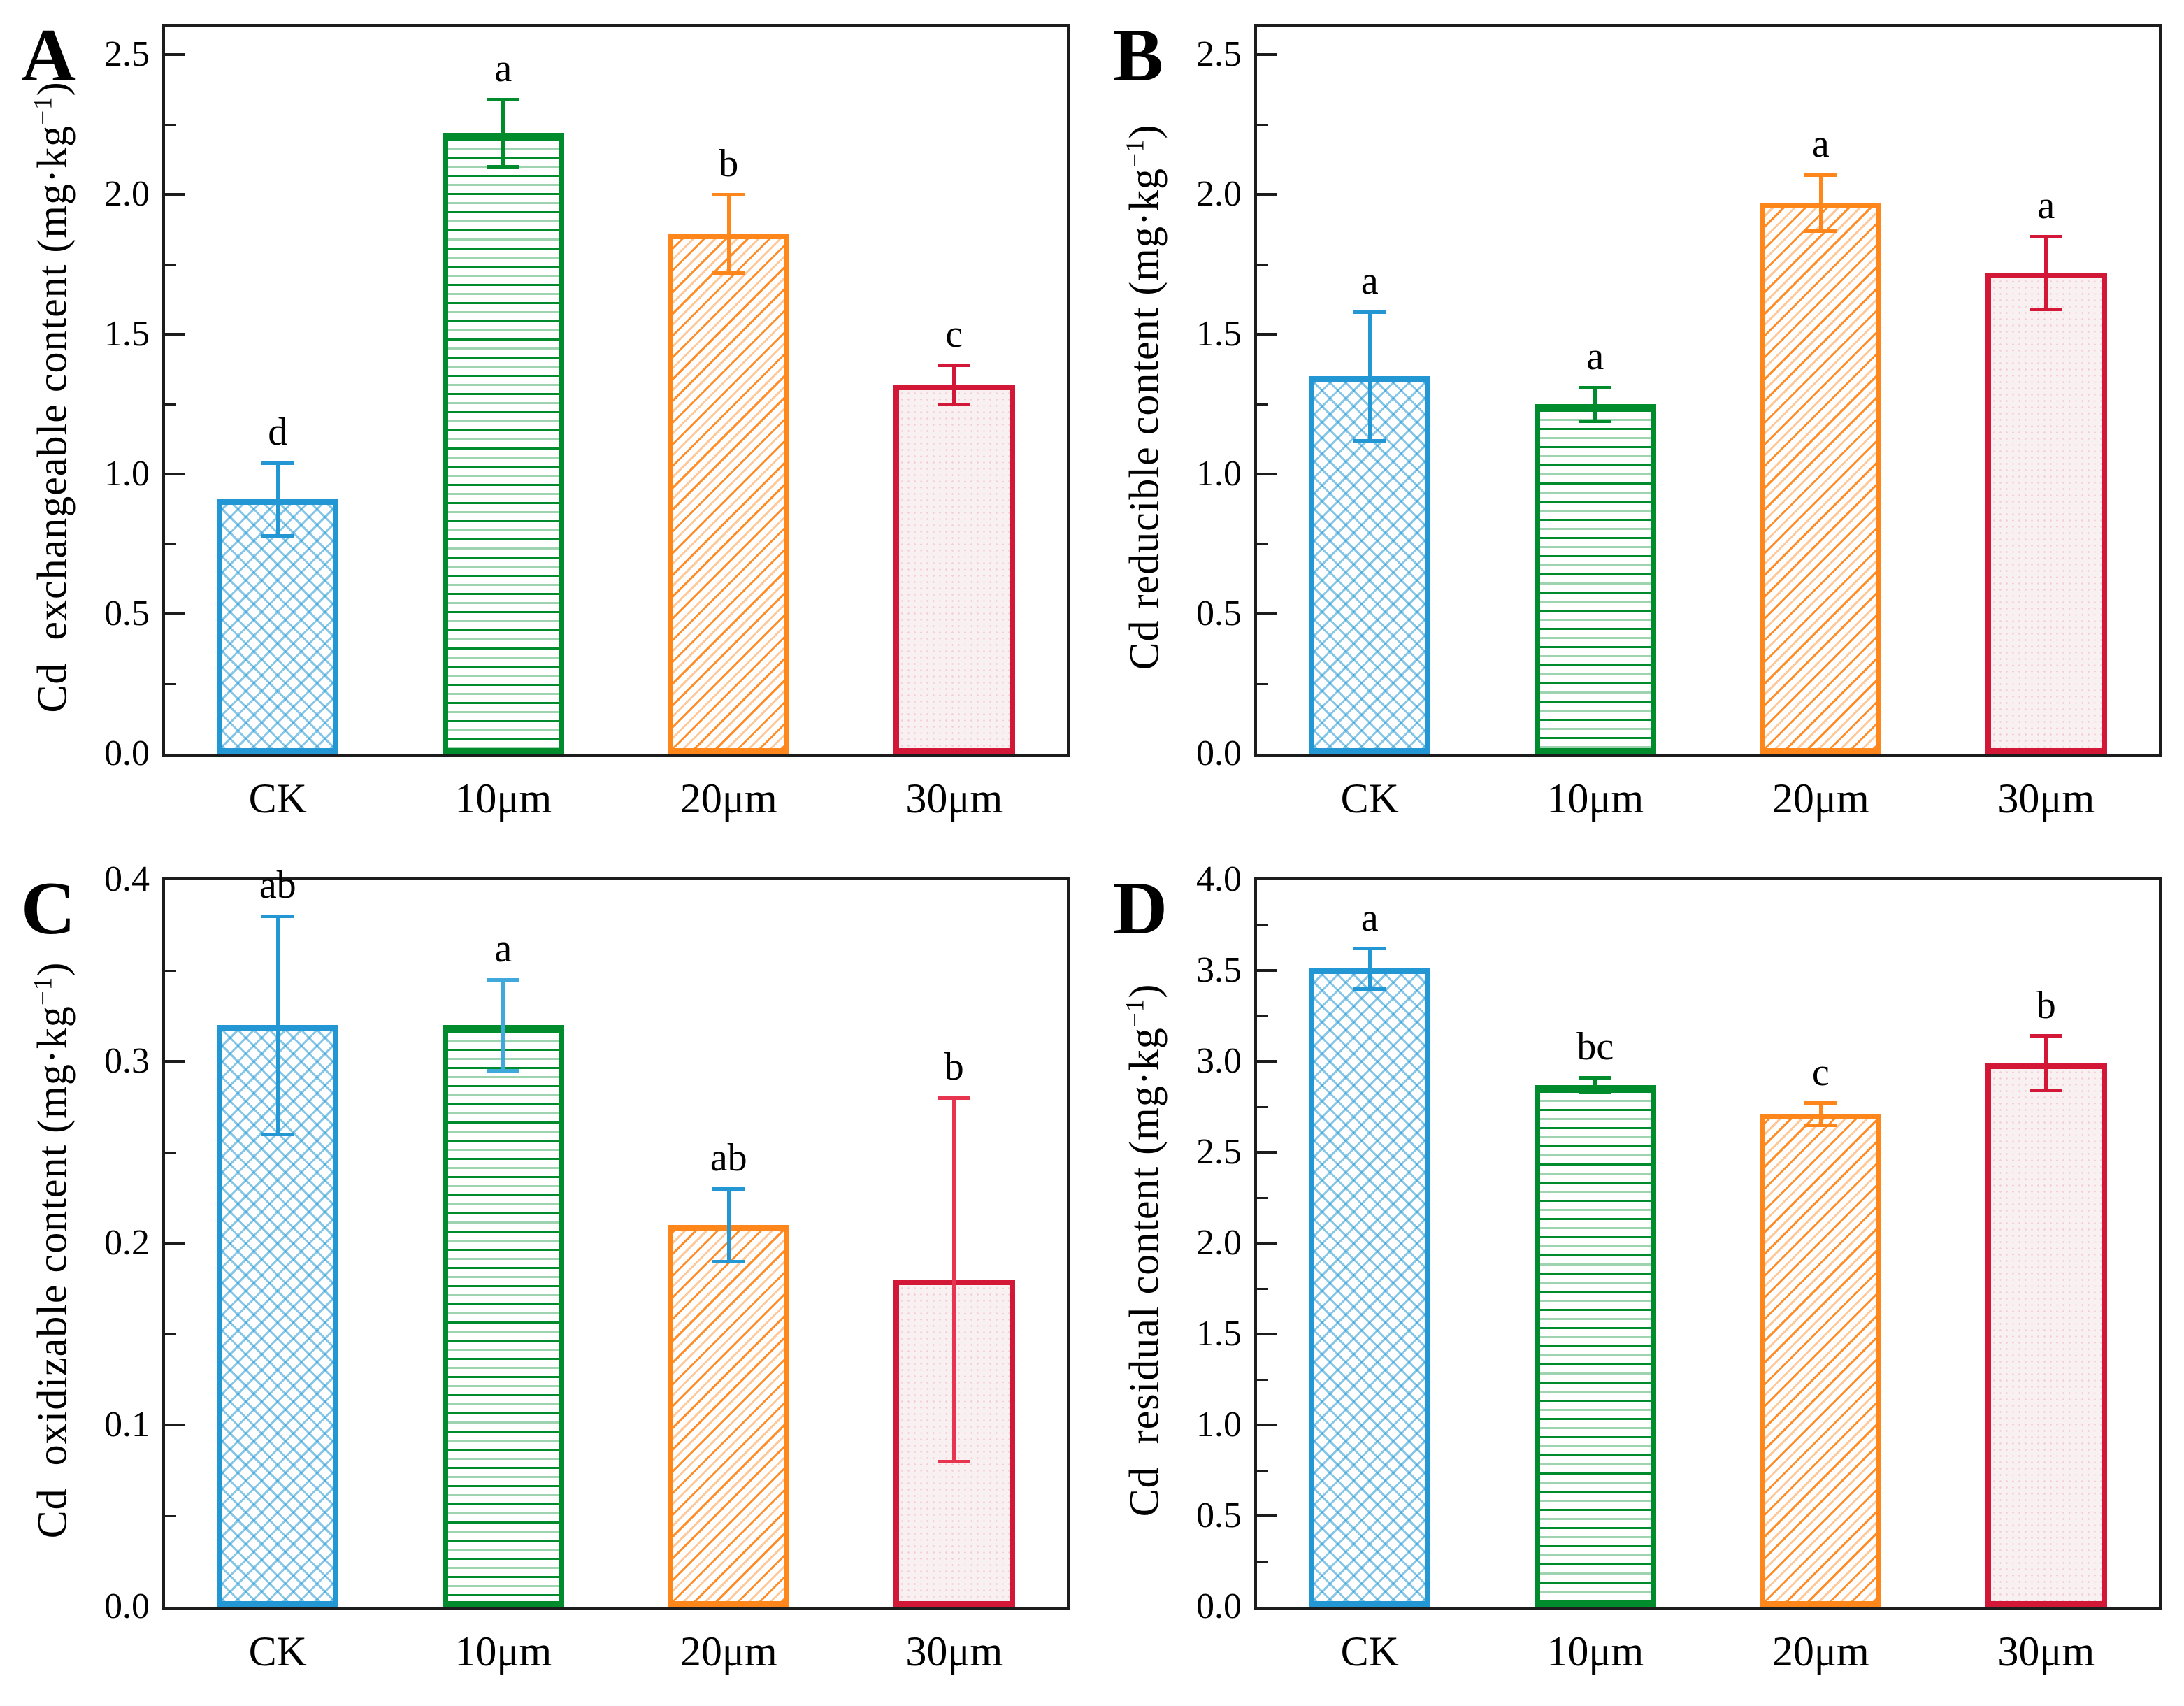 The width and height of the screenshot is (2184, 1706). I want to click on y-axis-title-text: Cd oxidizable content (mg·kg, so click(52, 1272).